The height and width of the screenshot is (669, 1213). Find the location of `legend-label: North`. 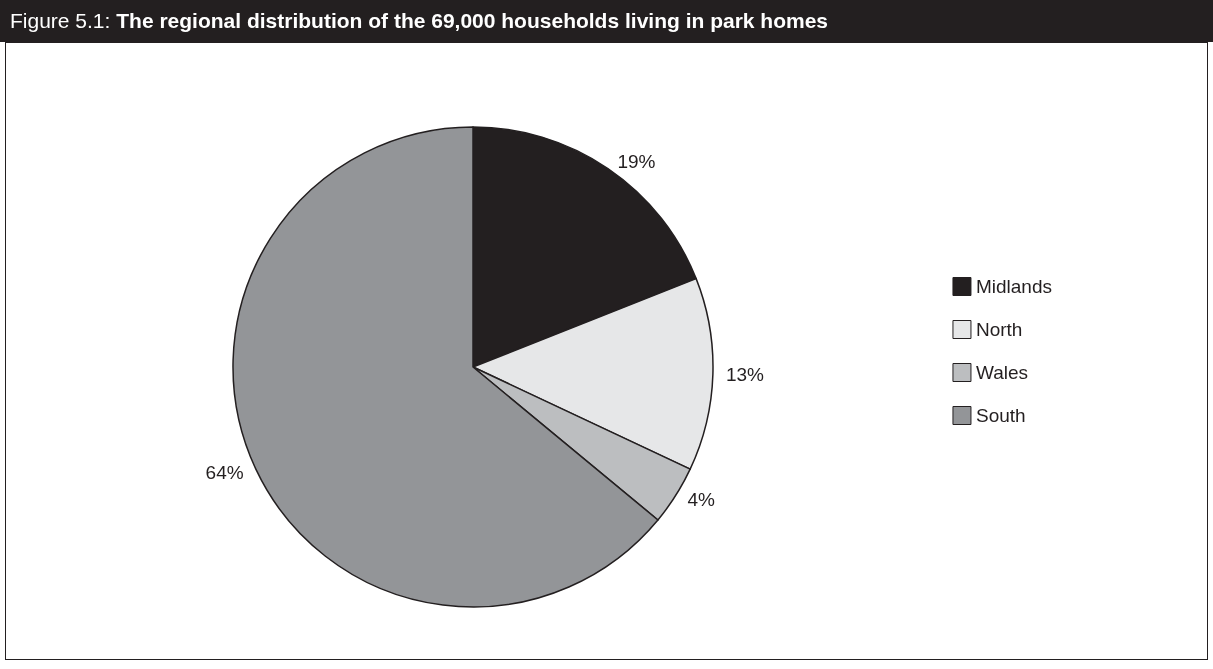

legend-label: North is located at coordinates (999, 329).